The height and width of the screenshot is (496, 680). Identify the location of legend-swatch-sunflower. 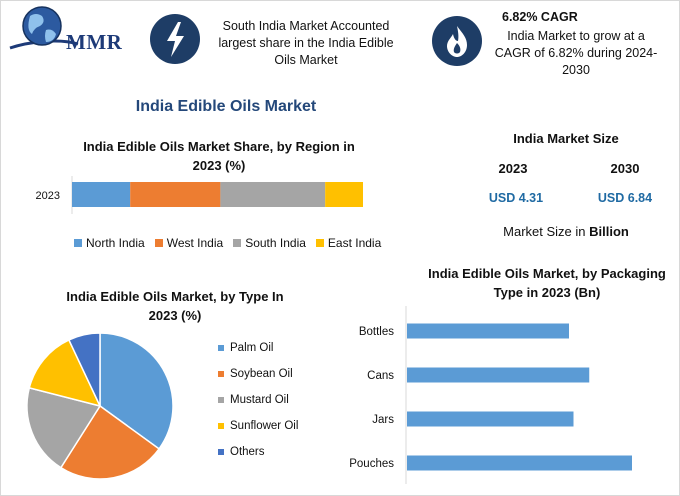
(221, 426).